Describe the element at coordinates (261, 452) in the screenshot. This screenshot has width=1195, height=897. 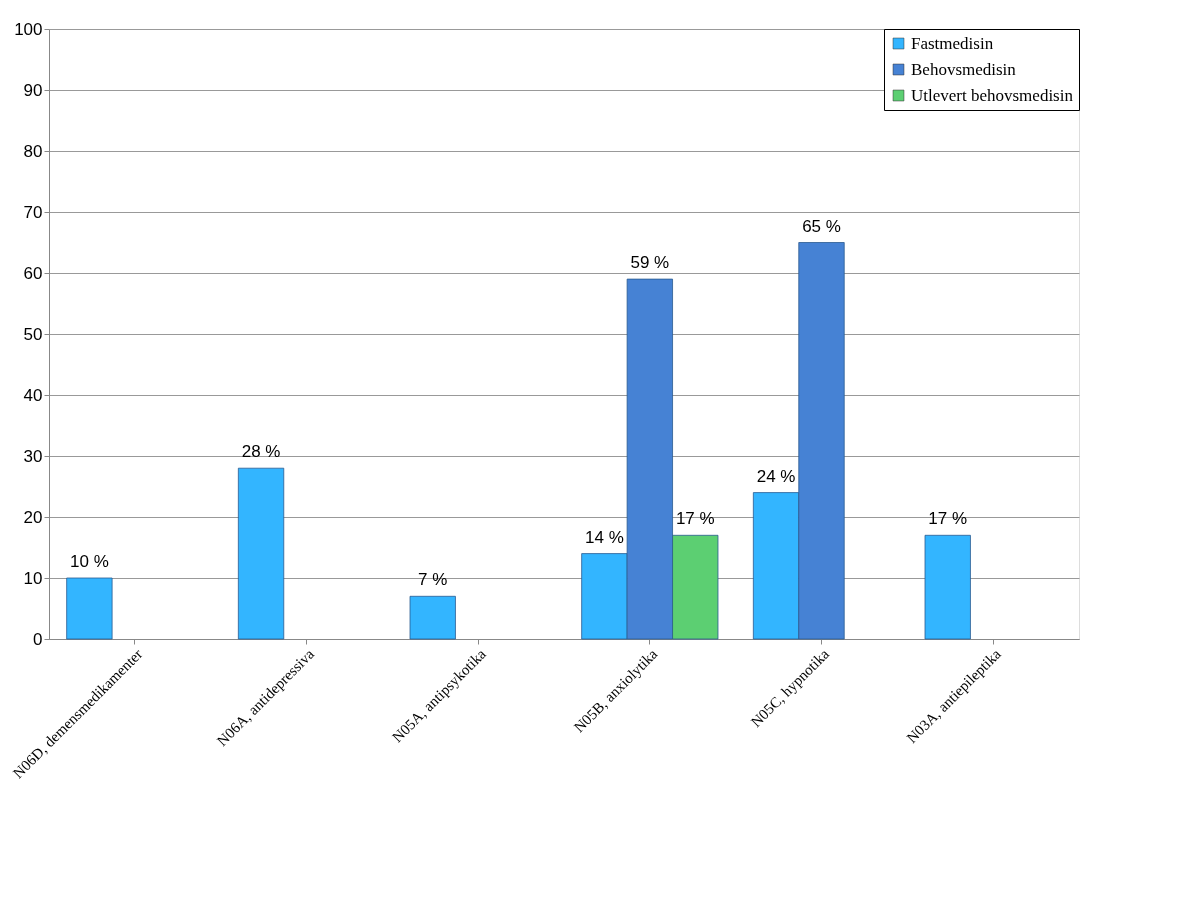
I see `data-label: 28 %` at that location.